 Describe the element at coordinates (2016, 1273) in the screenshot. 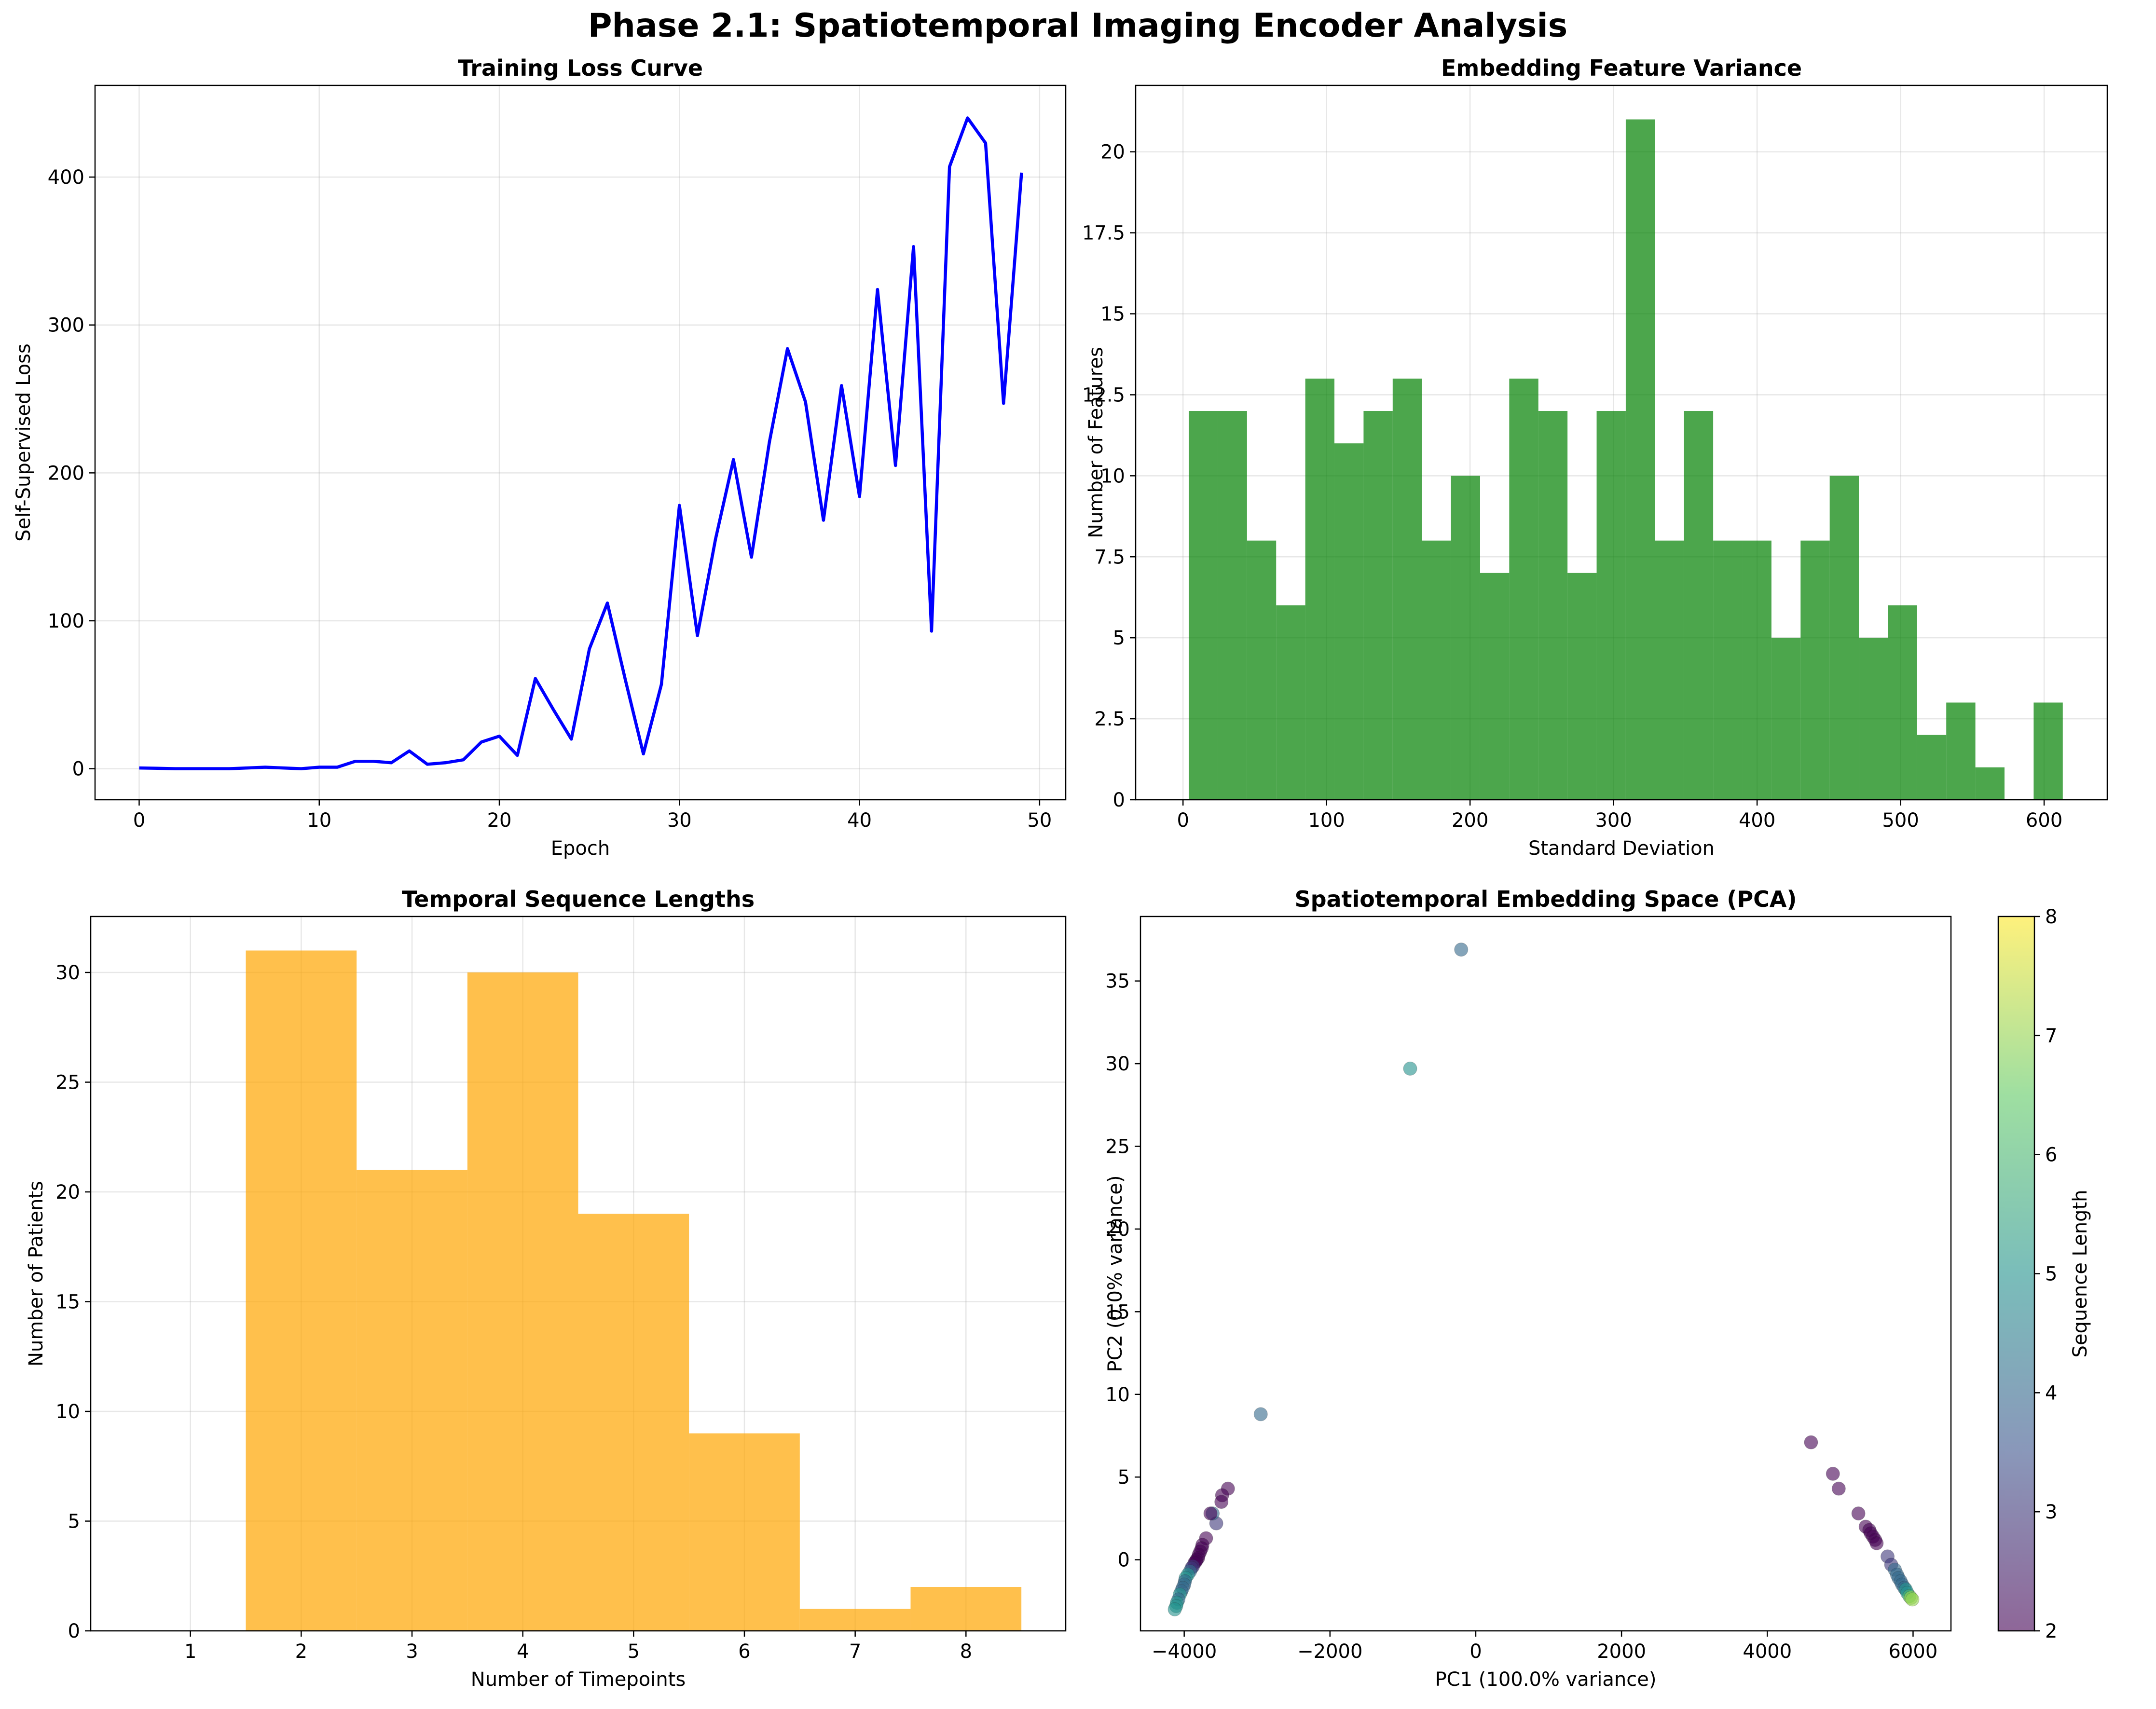

I see `colorbar-fill` at that location.